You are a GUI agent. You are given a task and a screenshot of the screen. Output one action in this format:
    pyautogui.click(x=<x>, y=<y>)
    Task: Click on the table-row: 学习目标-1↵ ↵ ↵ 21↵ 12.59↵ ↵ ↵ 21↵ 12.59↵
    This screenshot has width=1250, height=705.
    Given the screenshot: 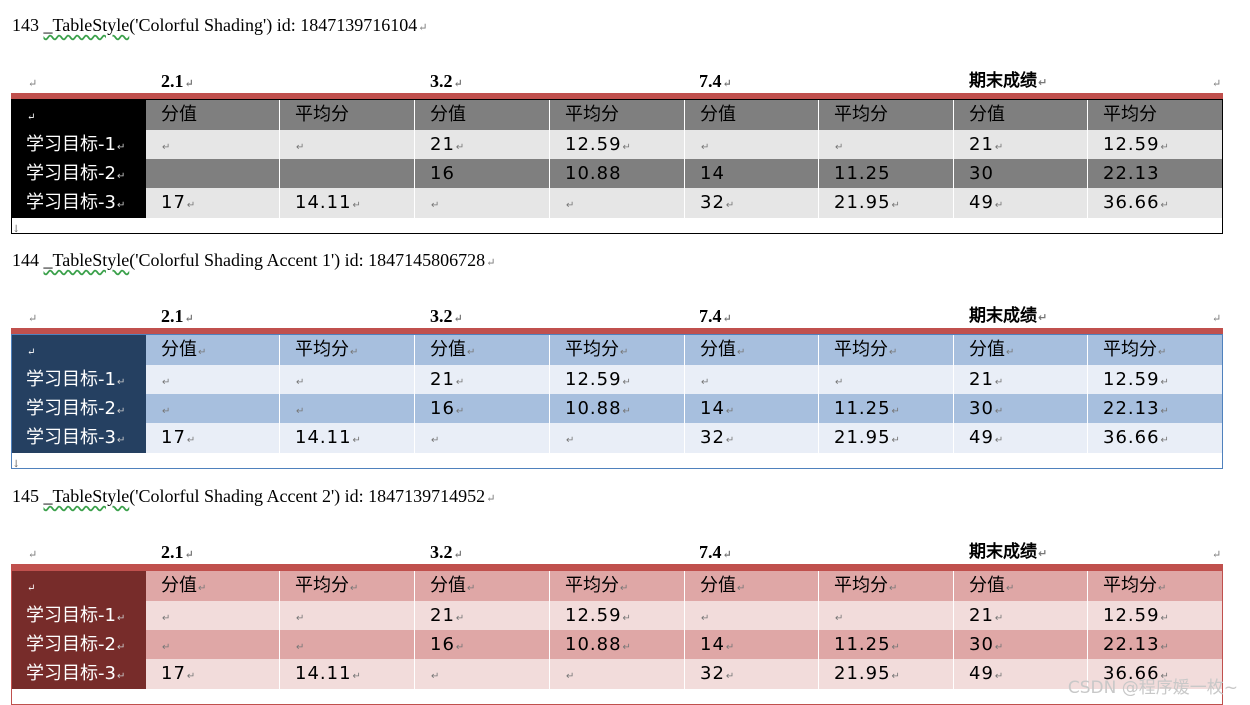 What is the action you would take?
    pyautogui.click(x=617, y=379)
    